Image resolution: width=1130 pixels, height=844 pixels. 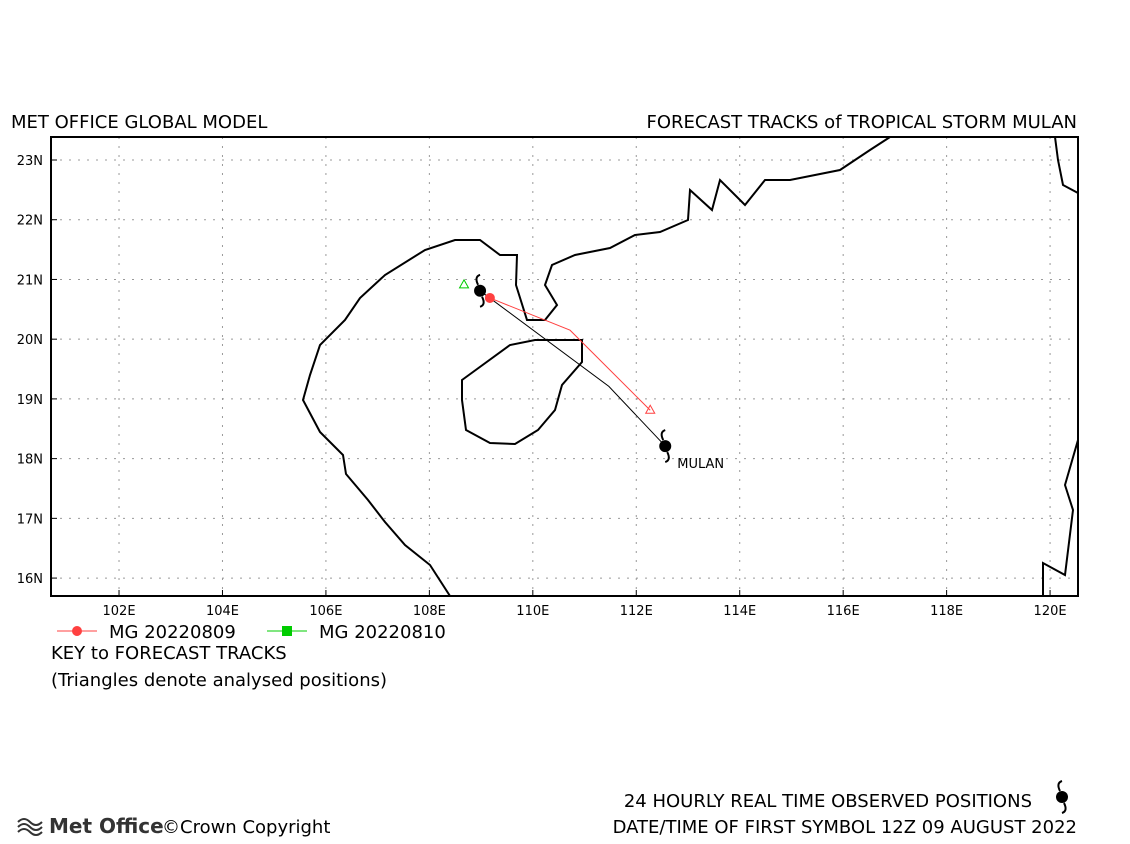 What do you see at coordinates (119, 611) in the screenshot?
I see `x-tick-label: 102E` at bounding box center [119, 611].